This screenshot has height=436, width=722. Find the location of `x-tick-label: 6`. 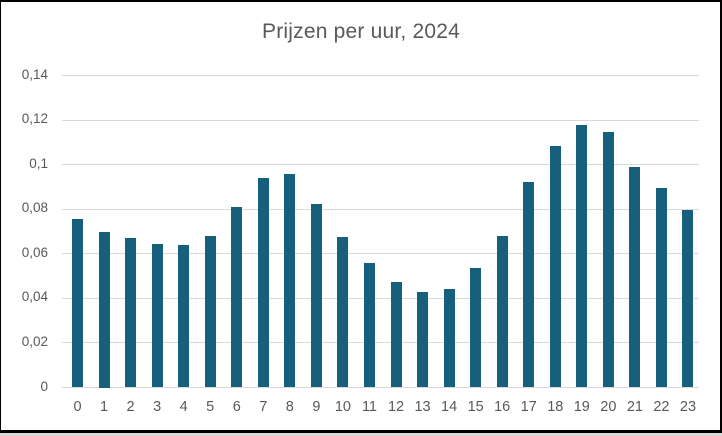

x-tick-label: 6 is located at coordinates (236, 407).